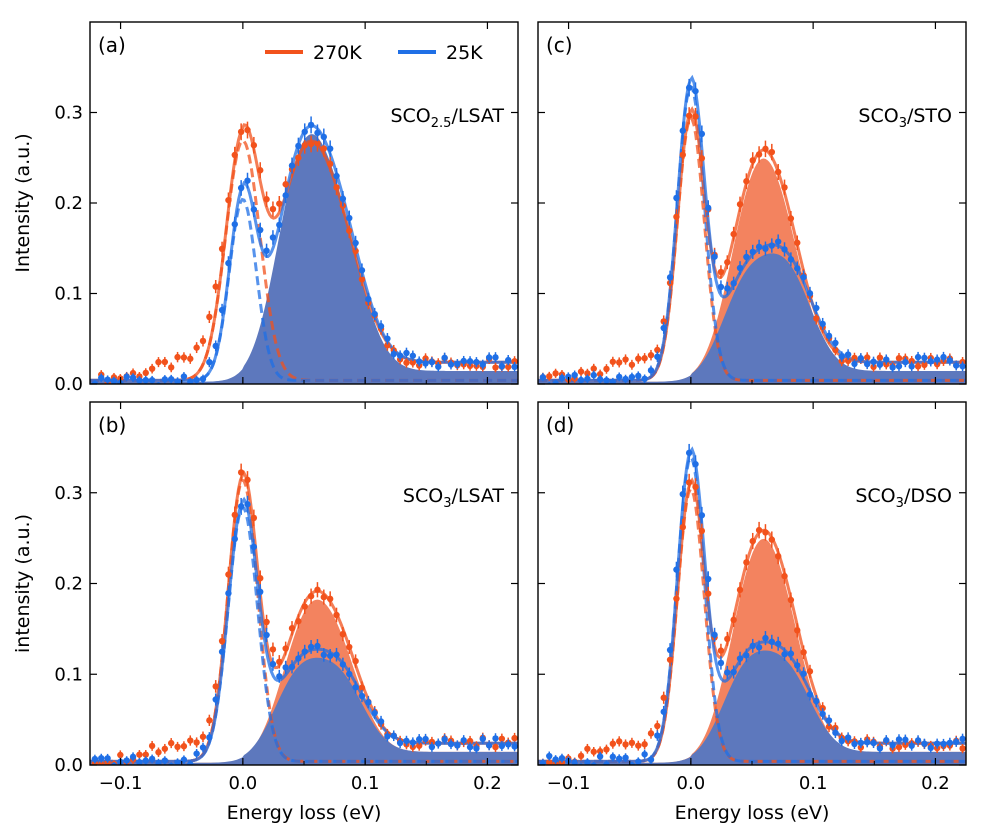 The width and height of the screenshot is (997, 830). I want to click on sample-label-sub: 3, so click(900, 503).